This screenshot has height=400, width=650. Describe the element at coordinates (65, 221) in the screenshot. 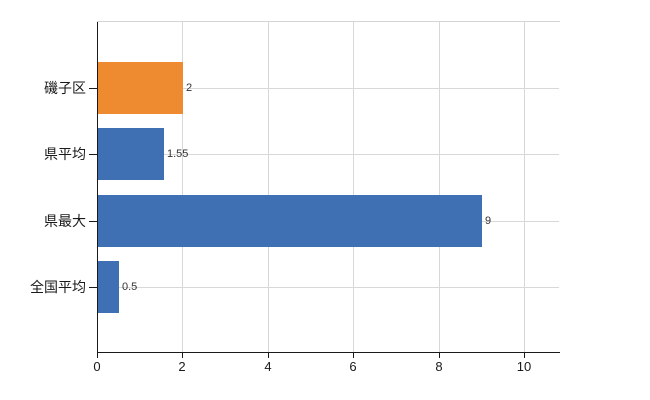

I see `category-label: 県最大` at that location.